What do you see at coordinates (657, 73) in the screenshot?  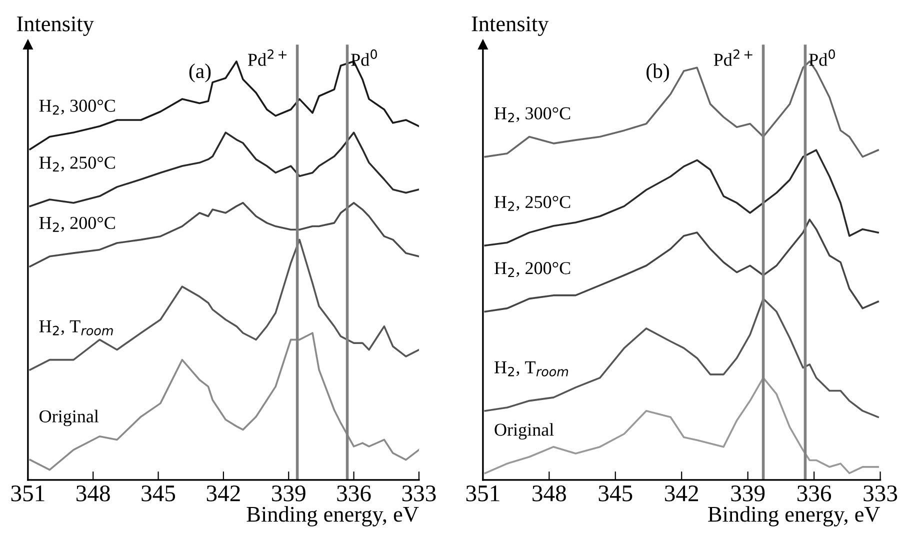 I see `annotation: (b)` at bounding box center [657, 73].